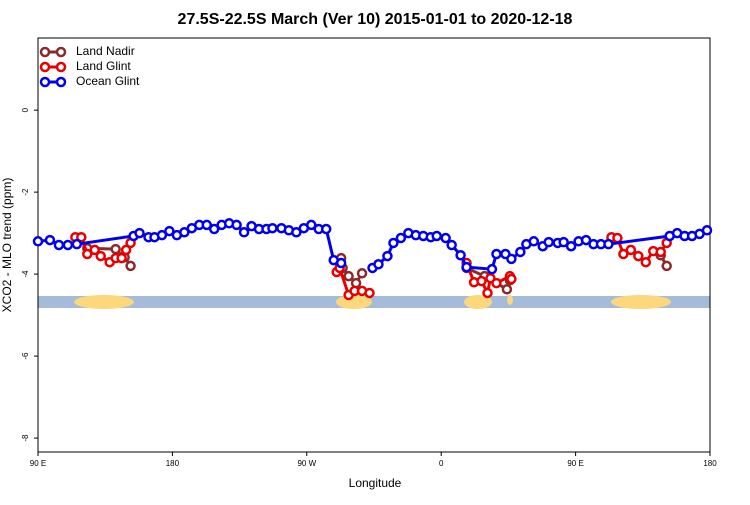 The image size is (750, 505). I want to click on land-mask, so click(374, 302).